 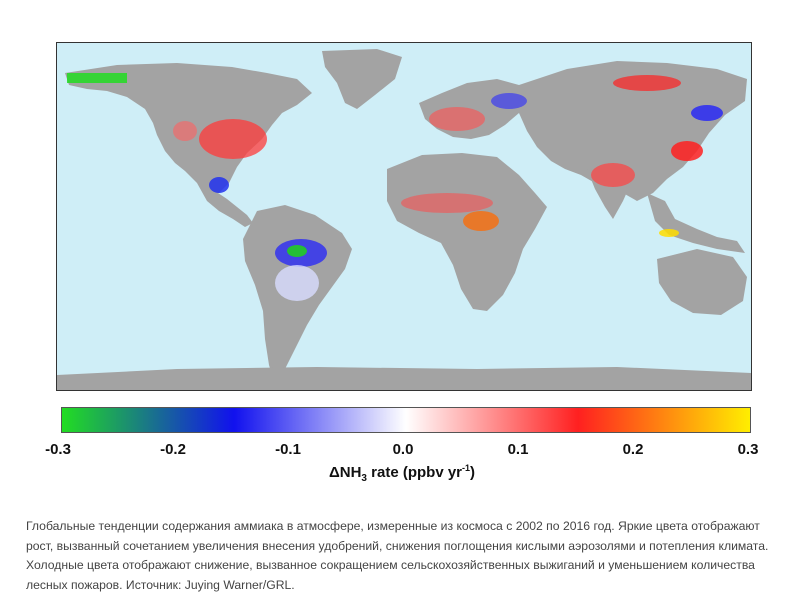 I want to click on colorbar-tick-label: 0.3, so click(x=748, y=449).